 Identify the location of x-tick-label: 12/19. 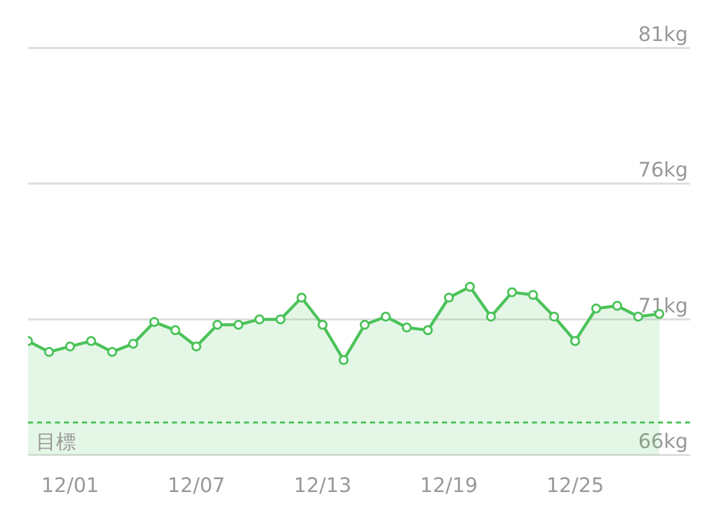
(449, 485).